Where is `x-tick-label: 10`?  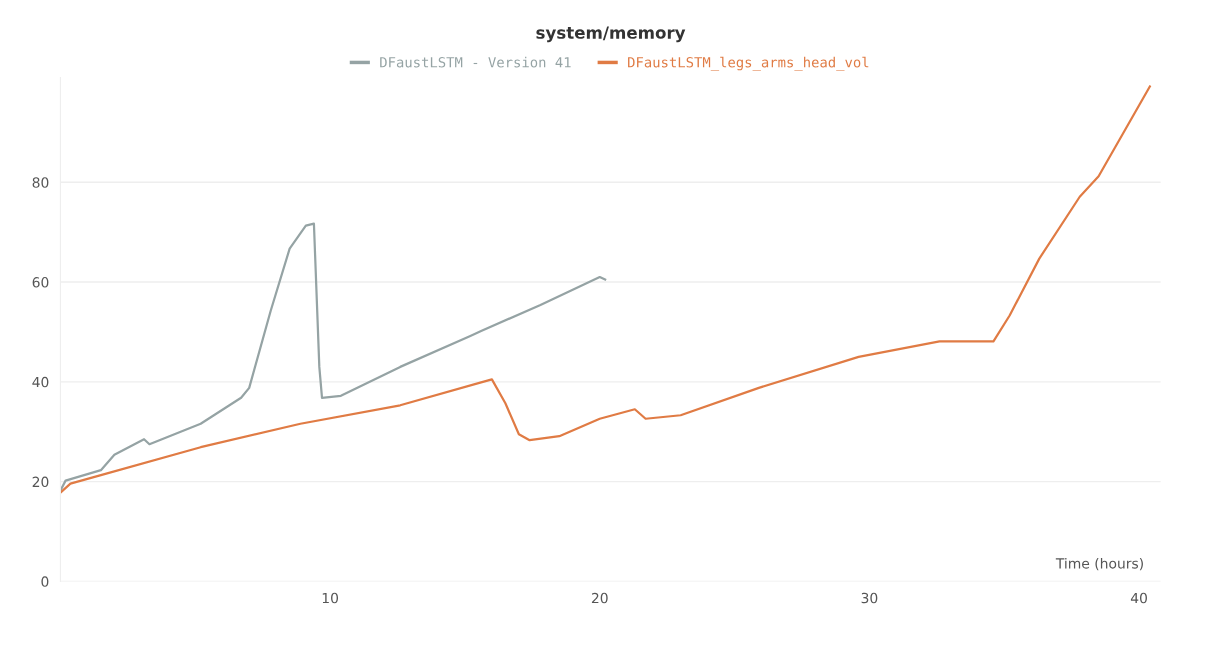 x-tick-label: 10 is located at coordinates (330, 598).